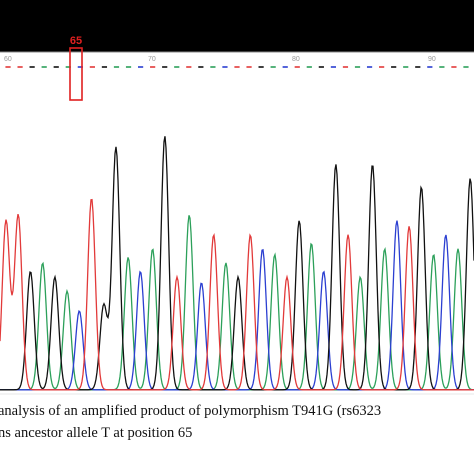  Describe the element at coordinates (96, 433) in the screenshot. I see `figure-caption-line-2: ns ancestor allele T at position 65` at that location.